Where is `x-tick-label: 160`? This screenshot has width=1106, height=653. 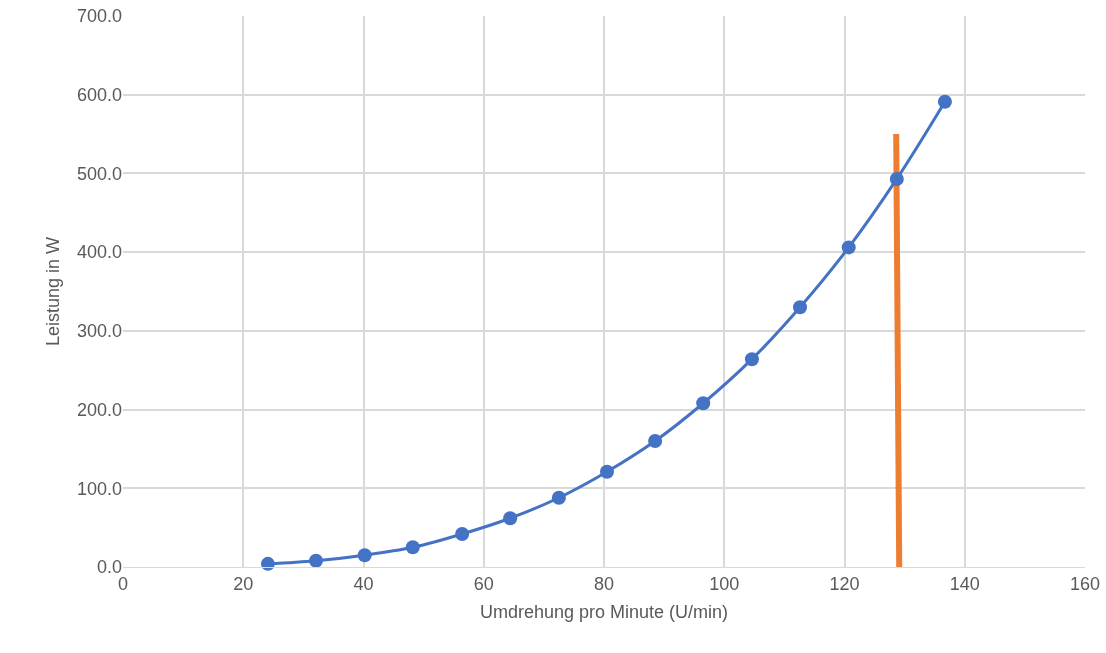 x-tick-label: 160 is located at coordinates (1085, 583).